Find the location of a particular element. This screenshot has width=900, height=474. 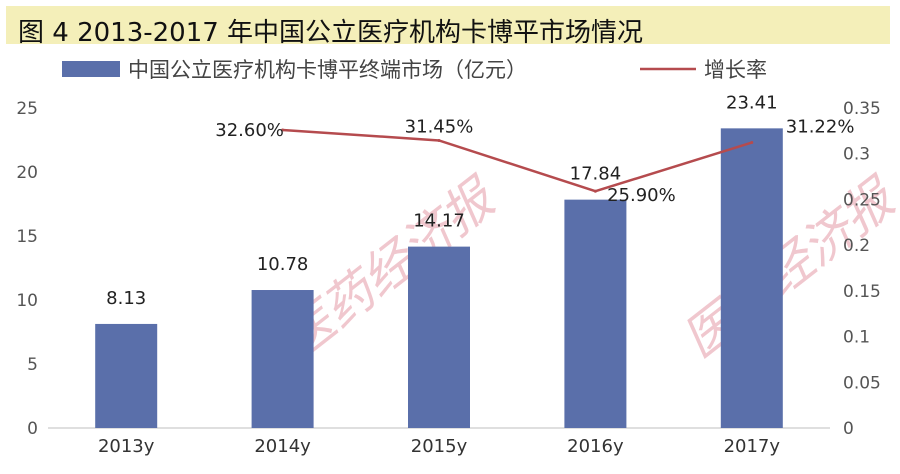

y-left-tick-label: 5 is located at coordinates (32, 365).